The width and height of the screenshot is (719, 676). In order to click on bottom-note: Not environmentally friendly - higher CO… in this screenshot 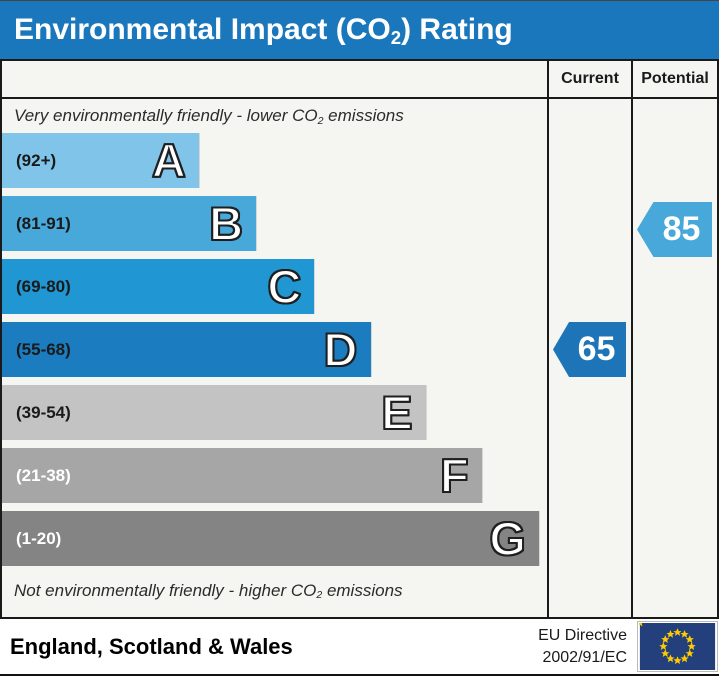, I will do `click(208, 591)`.